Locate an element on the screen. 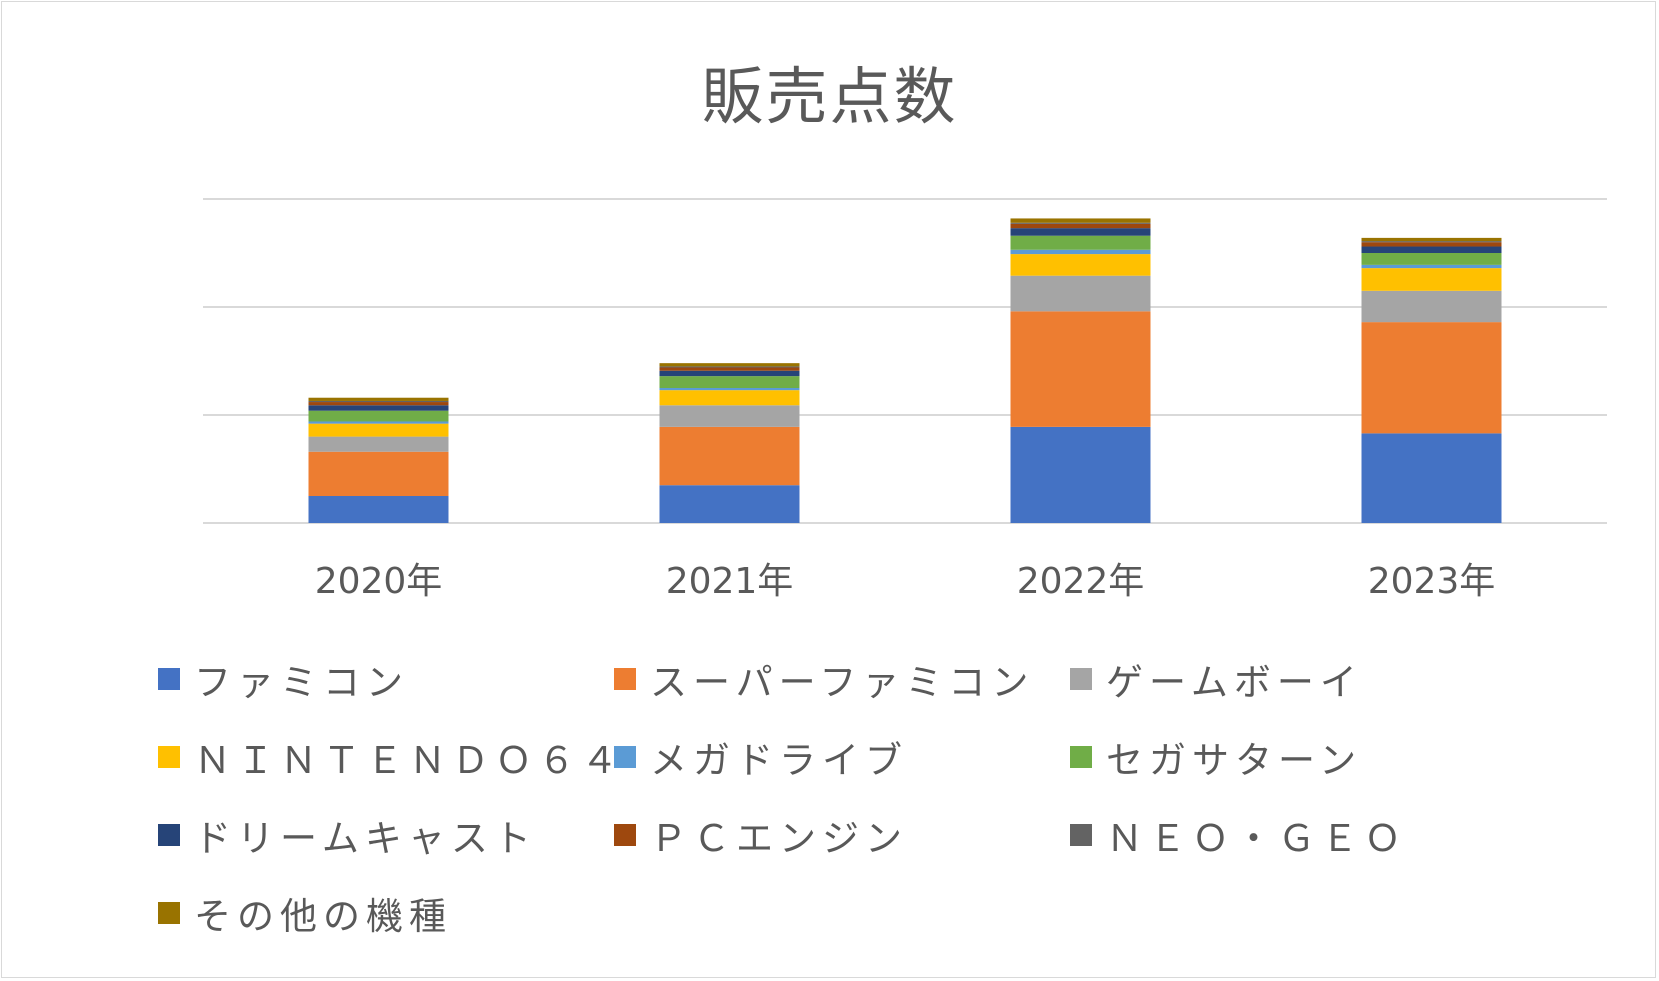 This screenshot has width=1659, height=981. legend-item: セガサターン is located at coordinates (1298, 757).